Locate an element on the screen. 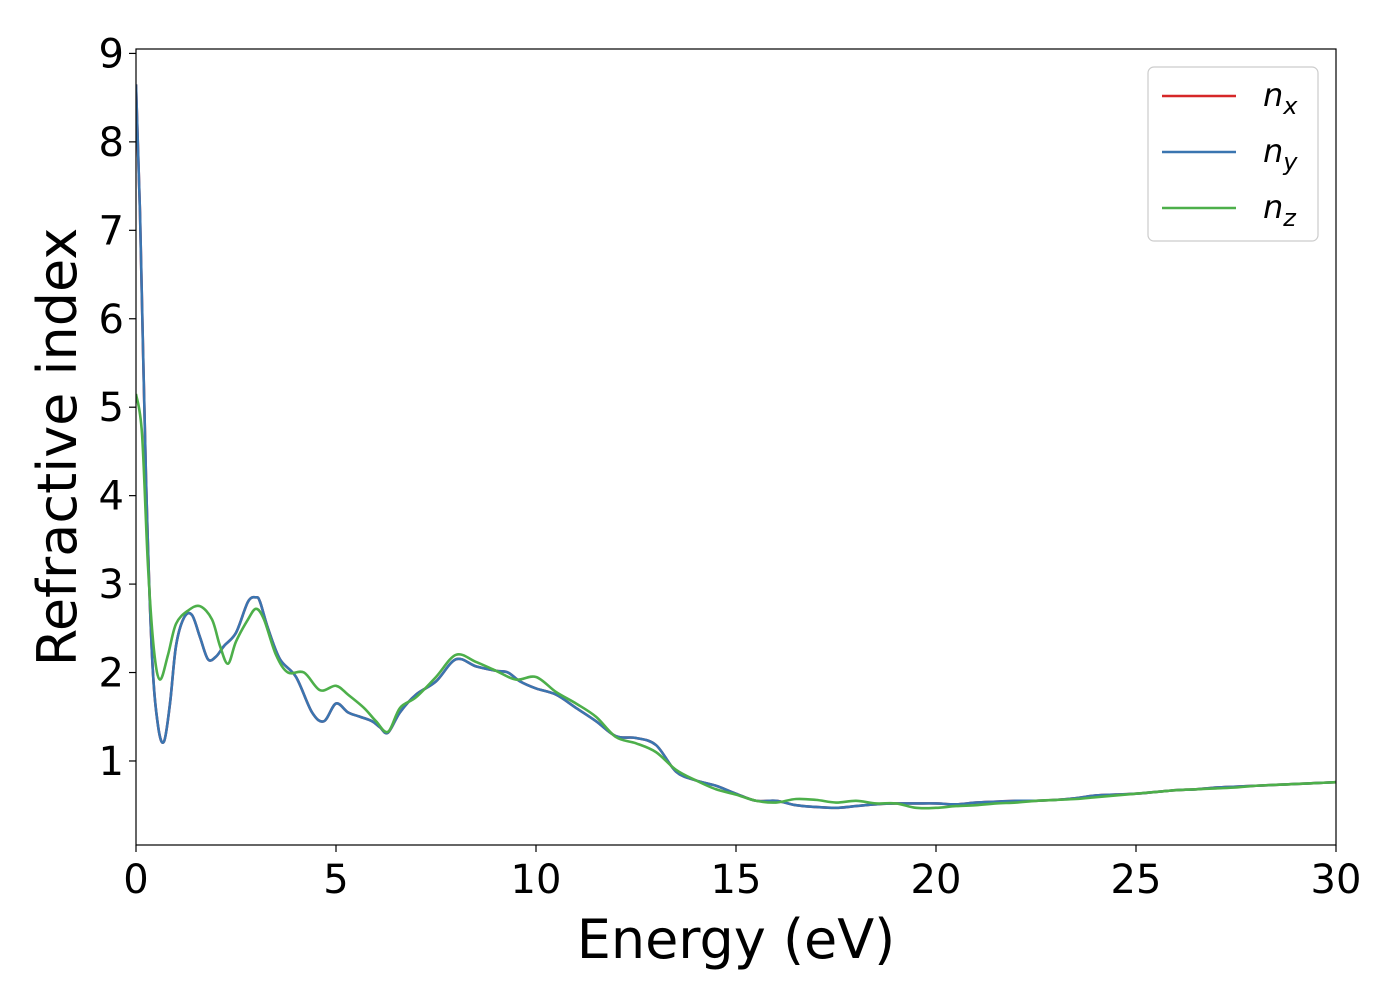  y-tick-label: 9 is located at coordinates (111, 54).